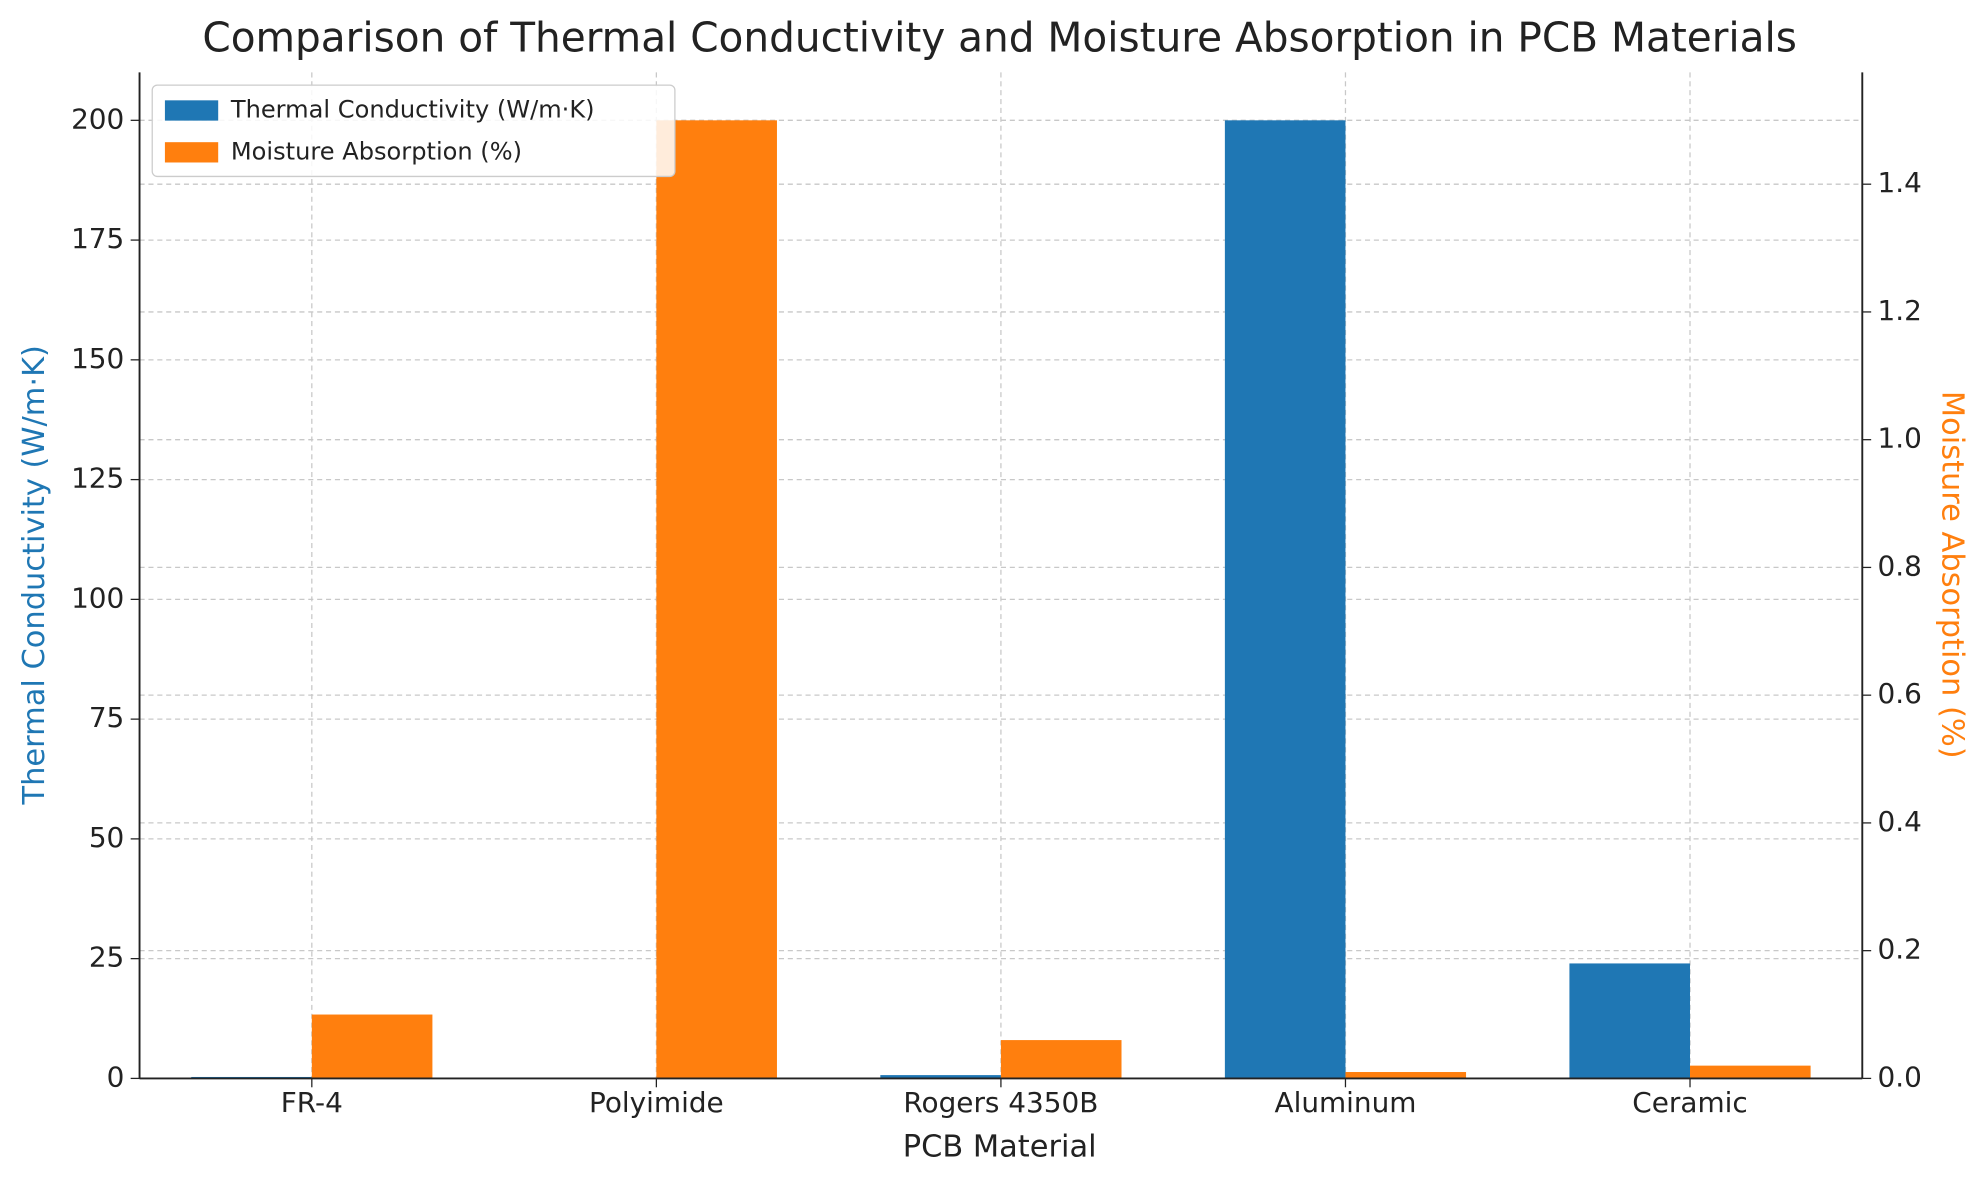 The width and height of the screenshot is (1979, 1180). What do you see at coordinates (97, 238) in the screenshot?
I see `y-tick-label: 175` at bounding box center [97, 238].